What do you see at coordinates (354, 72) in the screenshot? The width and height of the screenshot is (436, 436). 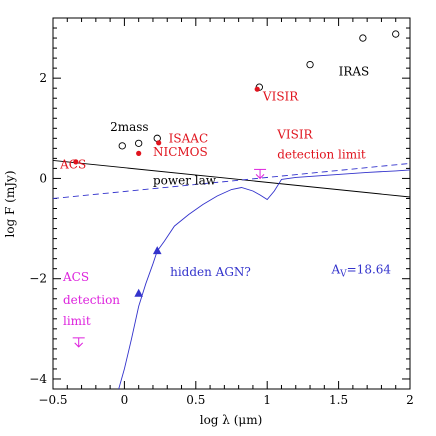 I see `annotation-label: IRAS` at bounding box center [354, 72].